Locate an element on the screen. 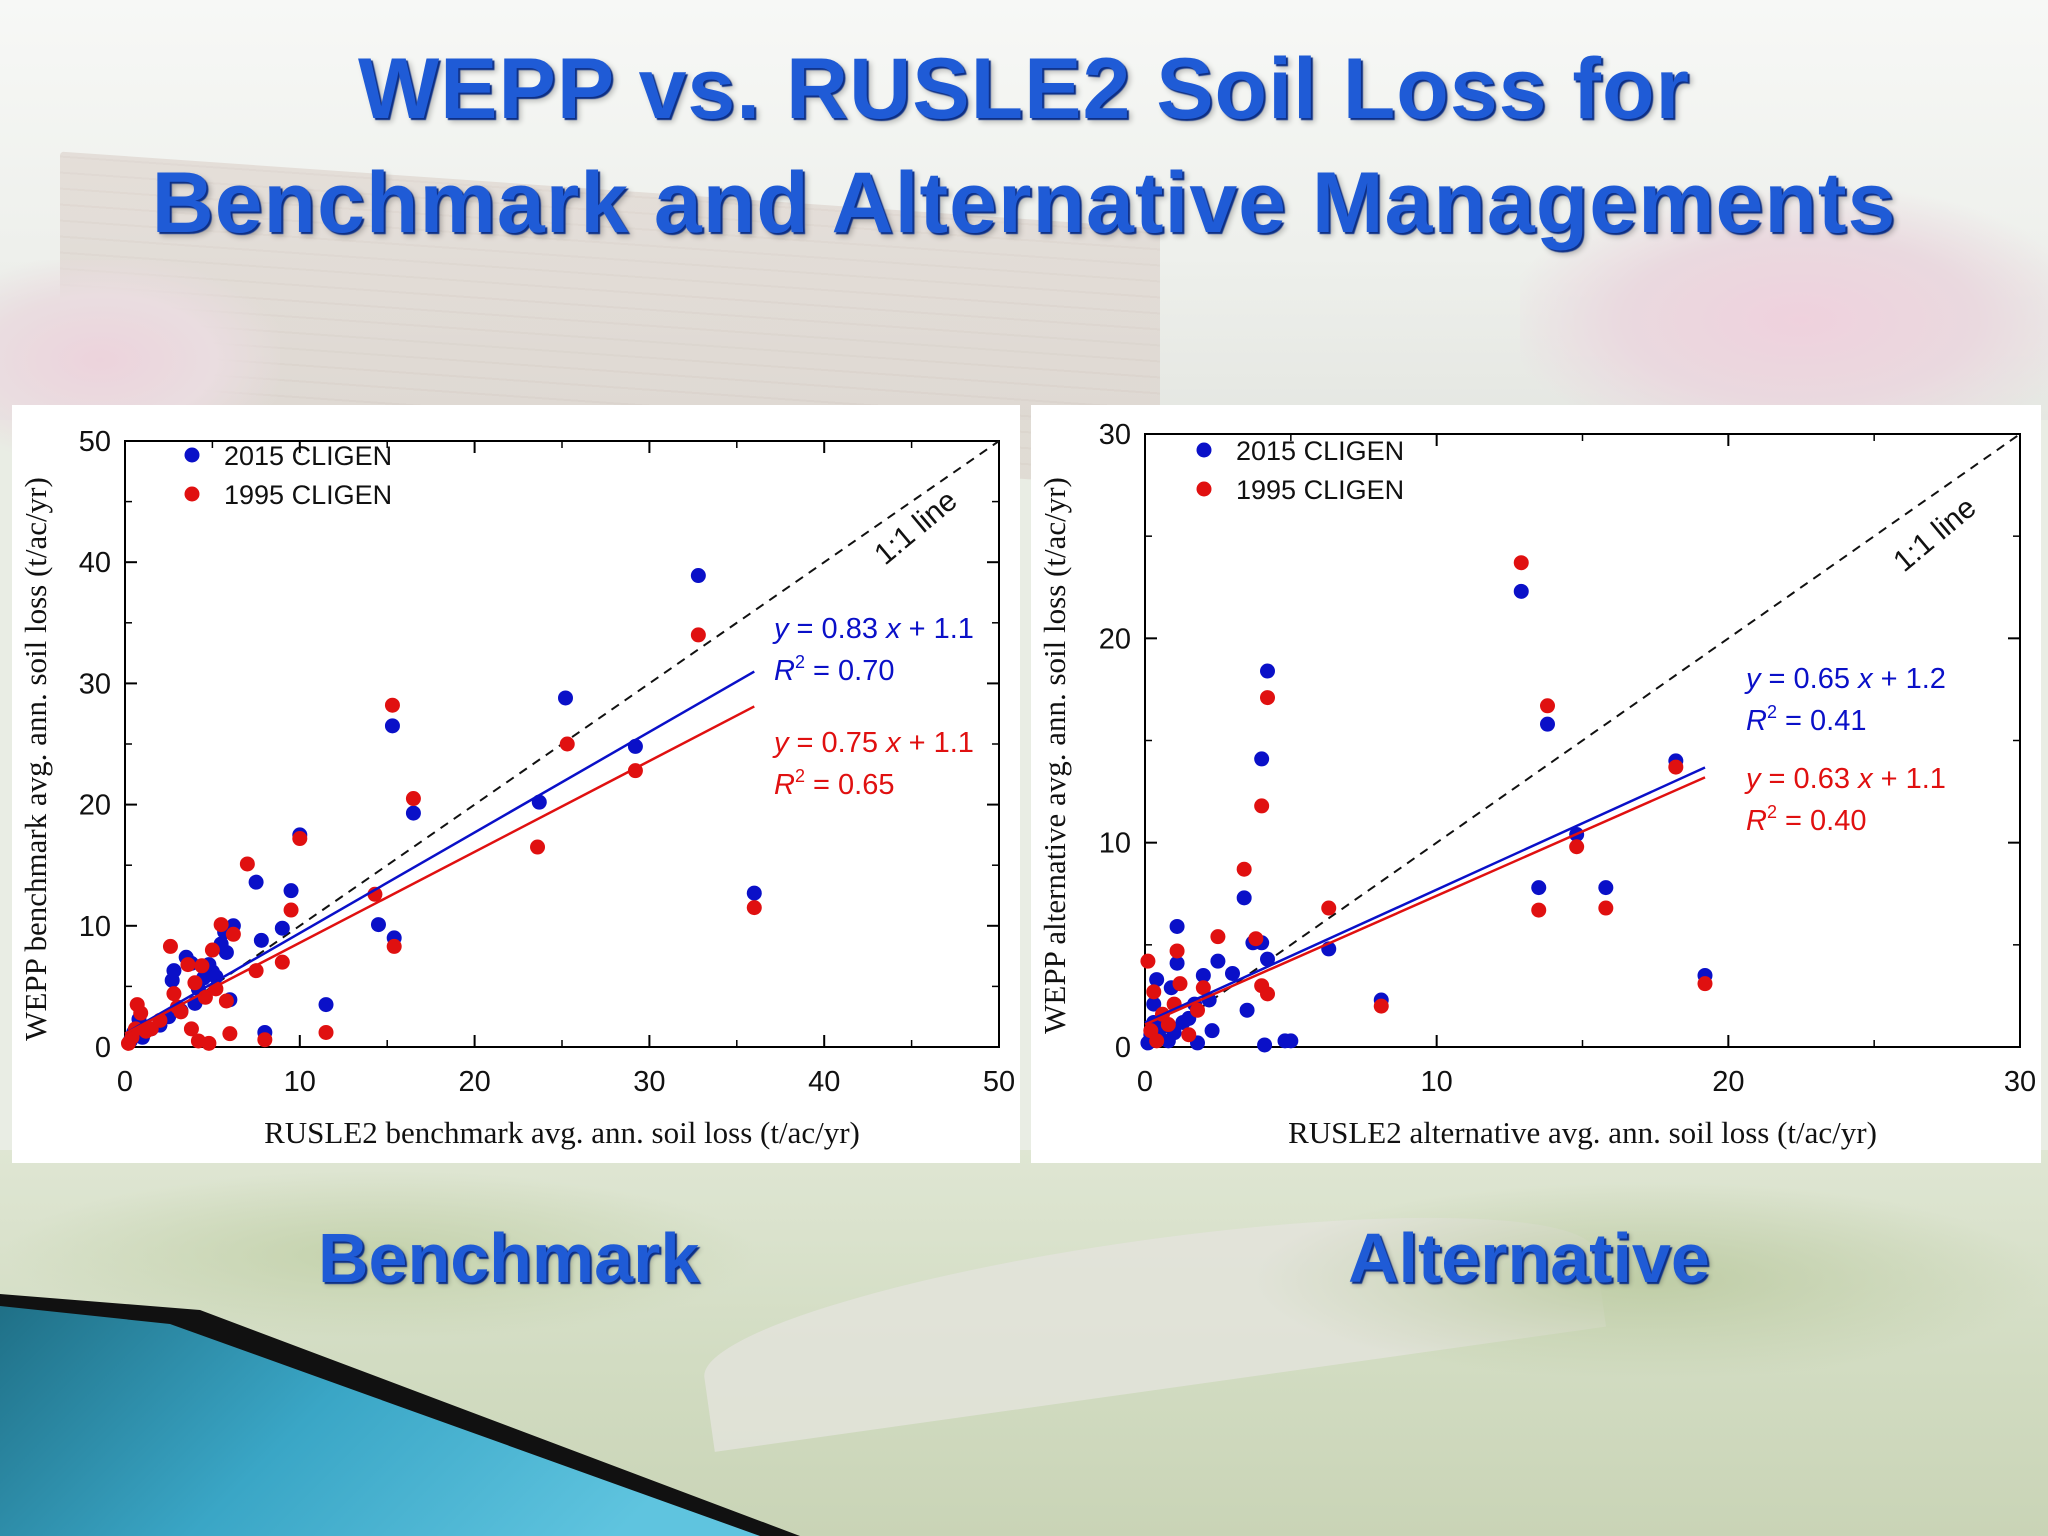 This screenshot has height=1536, width=2048. slide-title-line1: WEPP vs. RUSLE2 Soil Loss for is located at coordinates (1024, 89).